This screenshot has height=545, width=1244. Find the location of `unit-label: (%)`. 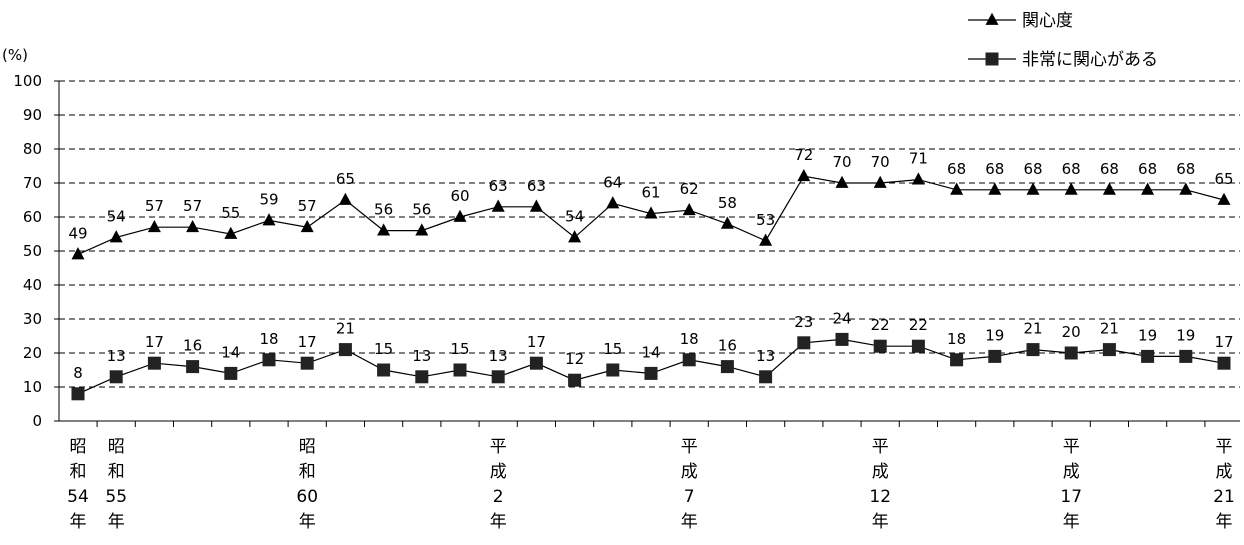

unit-label: (%) is located at coordinates (15, 55).